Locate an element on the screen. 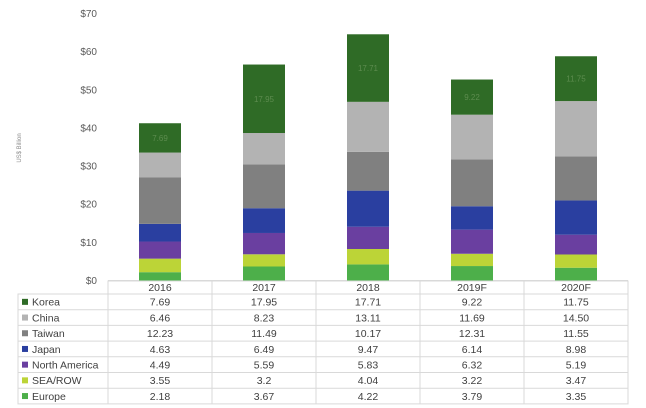 The height and width of the screenshot is (408, 646). y-tick-label: $70 is located at coordinates (88, 14).